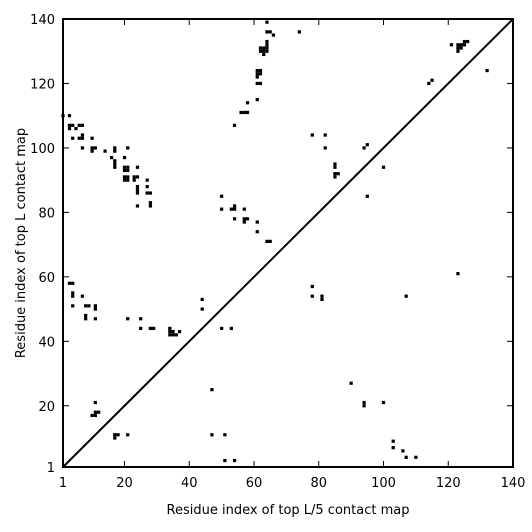 Image resolution: width=532 pixels, height=532 pixels. What do you see at coordinates (513, 483) in the screenshot?
I see `x-tick-label: 140` at bounding box center [513, 483].